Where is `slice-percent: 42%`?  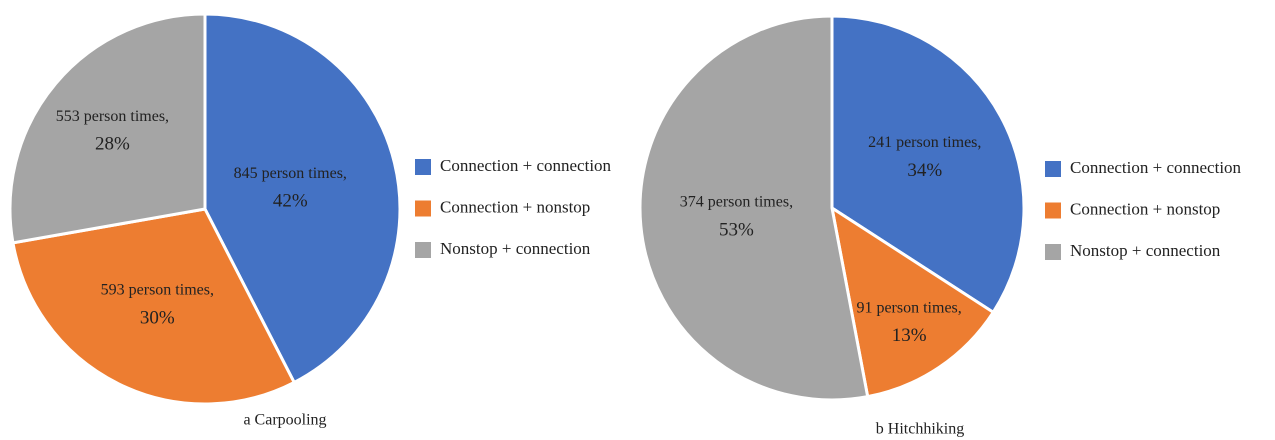
slice-percent: 42% is located at coordinates (290, 201).